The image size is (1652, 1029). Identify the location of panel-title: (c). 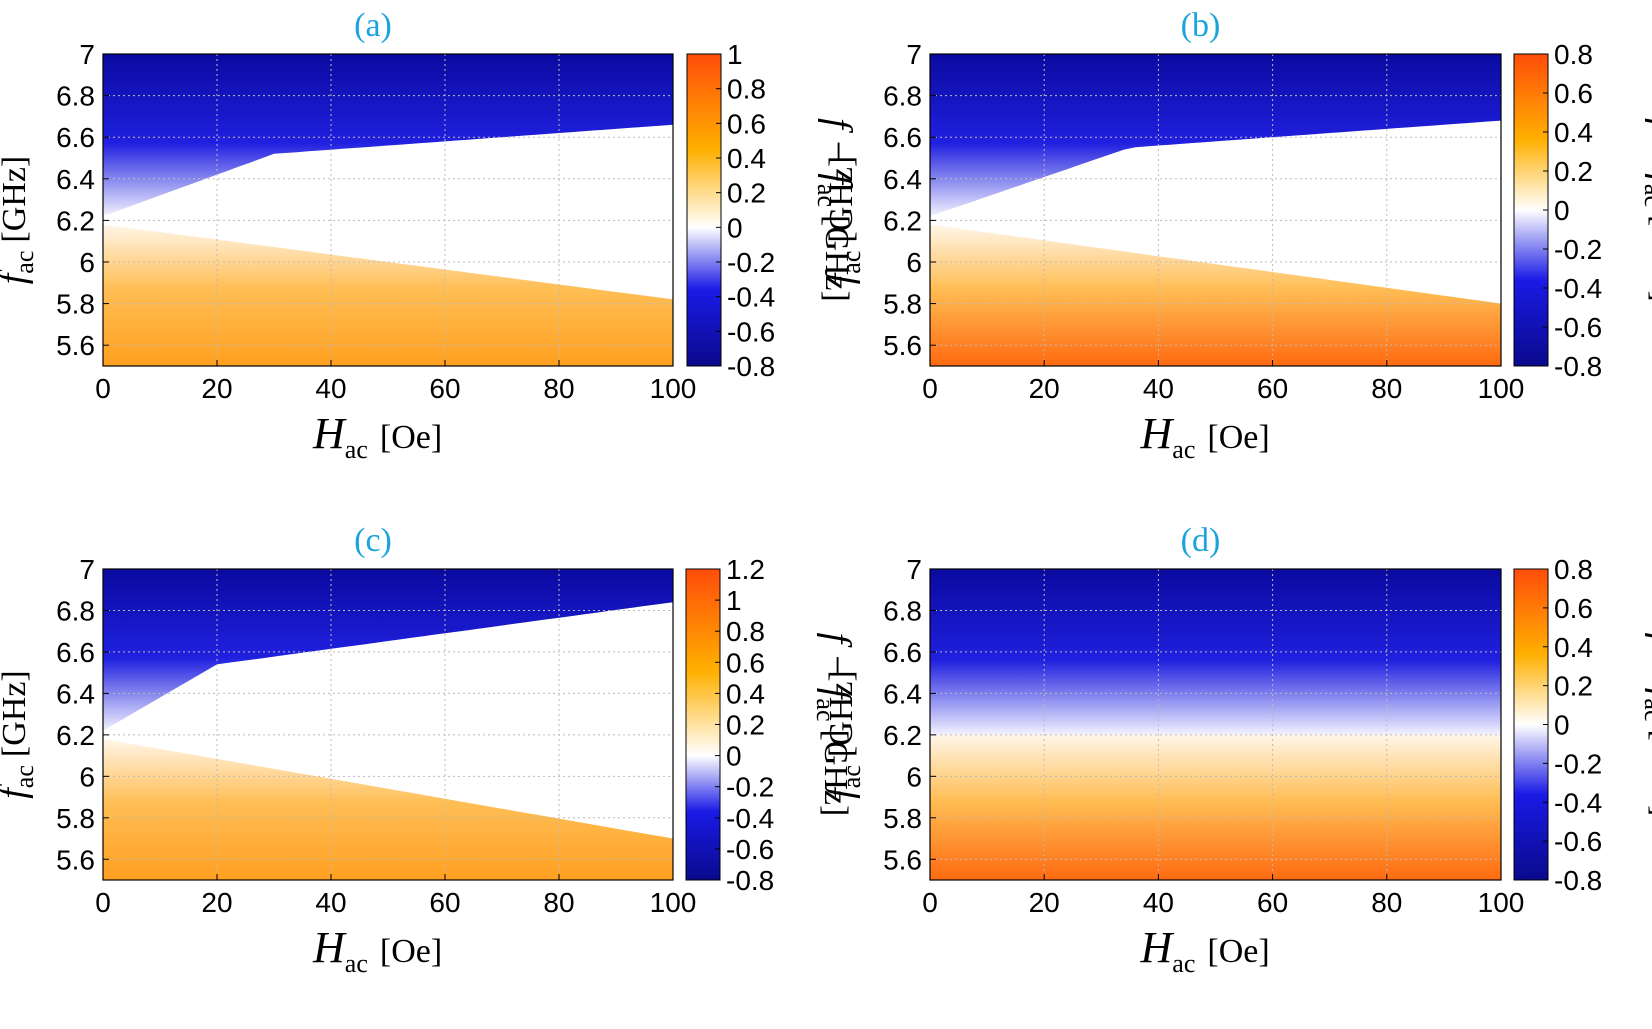
(373, 540).